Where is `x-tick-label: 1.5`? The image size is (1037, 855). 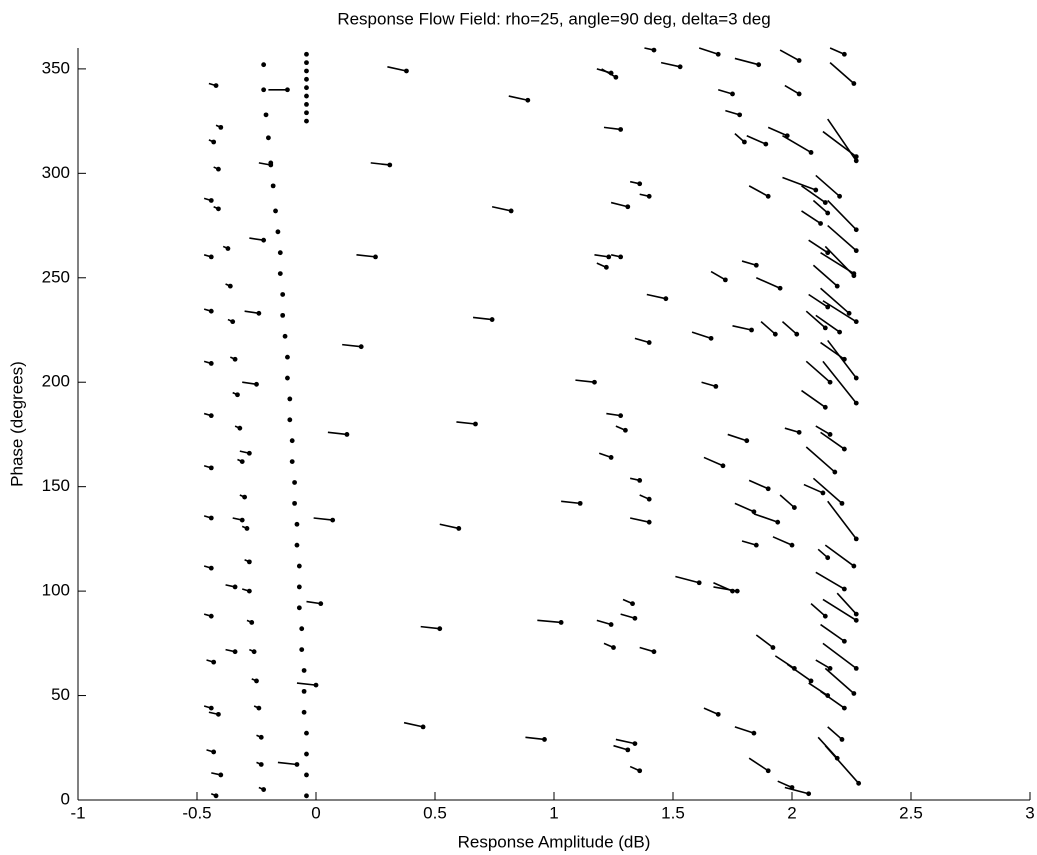 x-tick-label: 1.5 is located at coordinates (673, 812).